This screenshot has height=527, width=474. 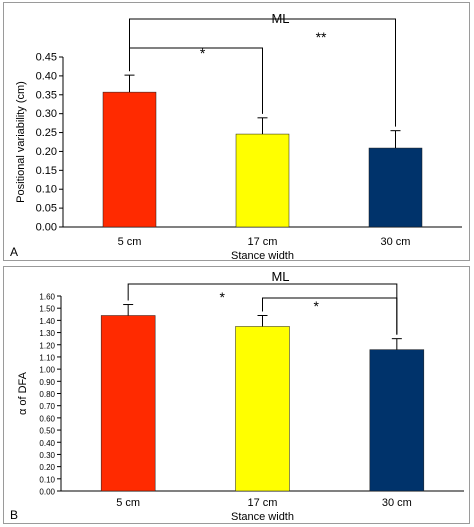 What do you see at coordinates (222, 297) in the screenshot?
I see `significance-label-b-0: *` at bounding box center [222, 297].